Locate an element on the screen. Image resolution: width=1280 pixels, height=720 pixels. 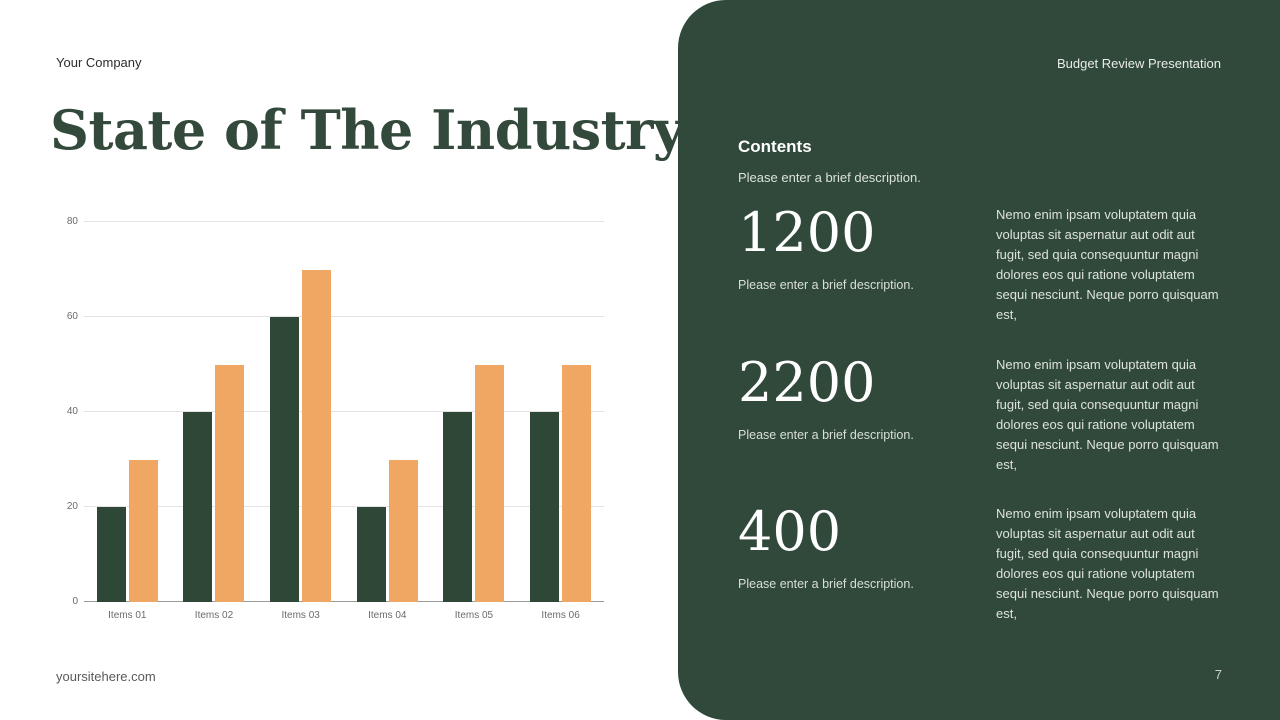
page-number: 7 is located at coordinates (1218, 674).